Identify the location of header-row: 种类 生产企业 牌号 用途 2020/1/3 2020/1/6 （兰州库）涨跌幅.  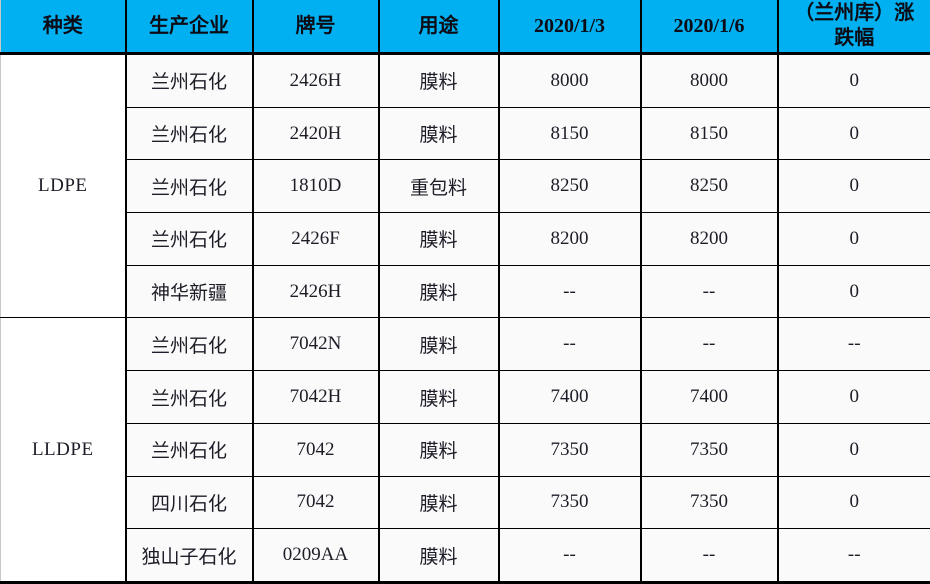
(465, 27).